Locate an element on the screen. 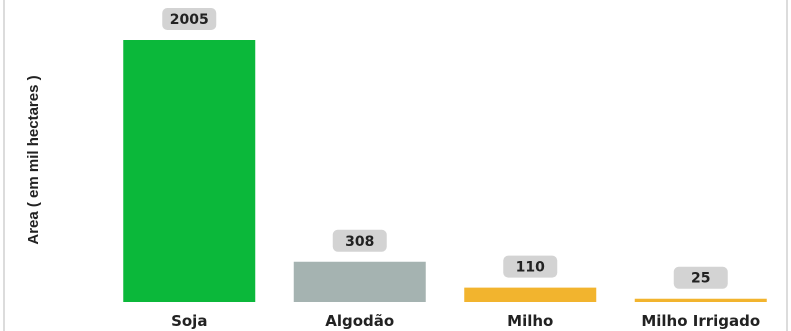 This screenshot has width=791, height=331. data-label-2: 110 is located at coordinates (530, 268).